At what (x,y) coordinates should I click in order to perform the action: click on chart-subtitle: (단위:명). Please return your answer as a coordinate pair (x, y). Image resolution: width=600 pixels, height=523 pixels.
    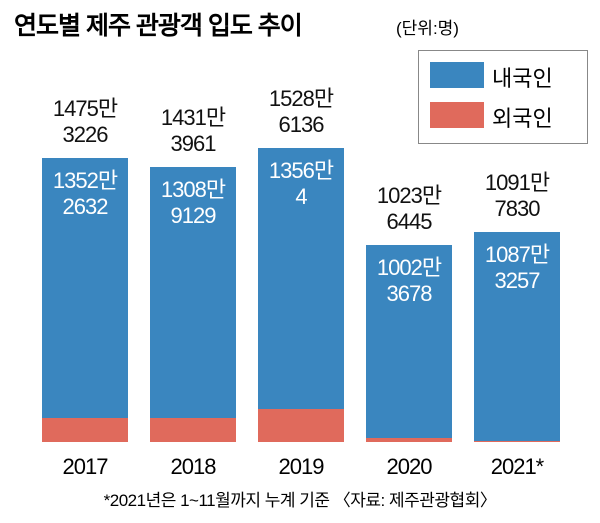
    Looking at the image, I should click on (427, 28).